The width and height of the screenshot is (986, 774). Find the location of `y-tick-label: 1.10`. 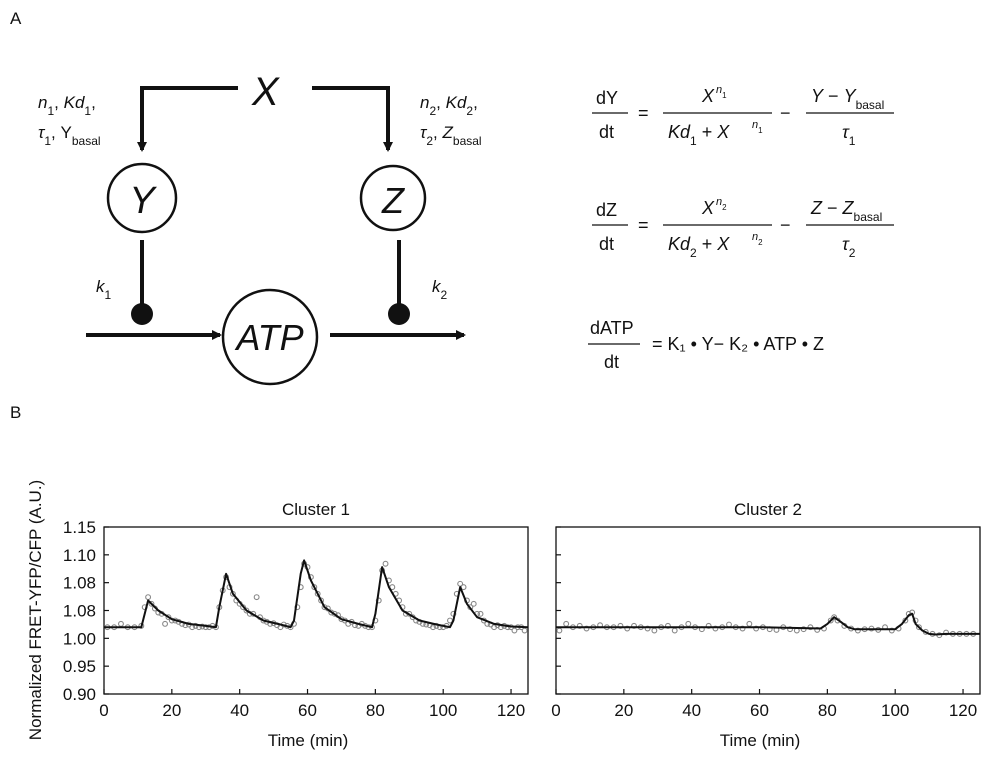

y-tick-label: 1.10 is located at coordinates (79, 555).